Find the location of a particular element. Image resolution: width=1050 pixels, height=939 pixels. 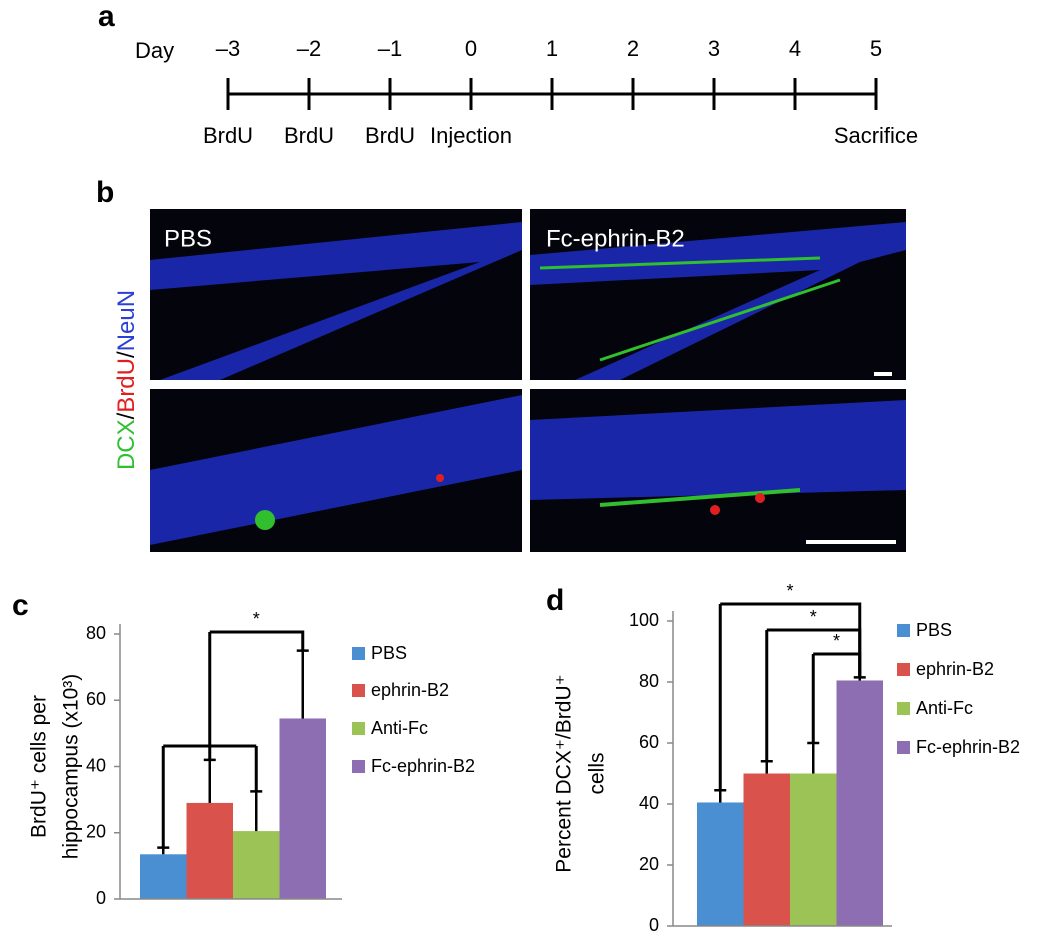

dcx-cell is located at coordinates (265, 520).